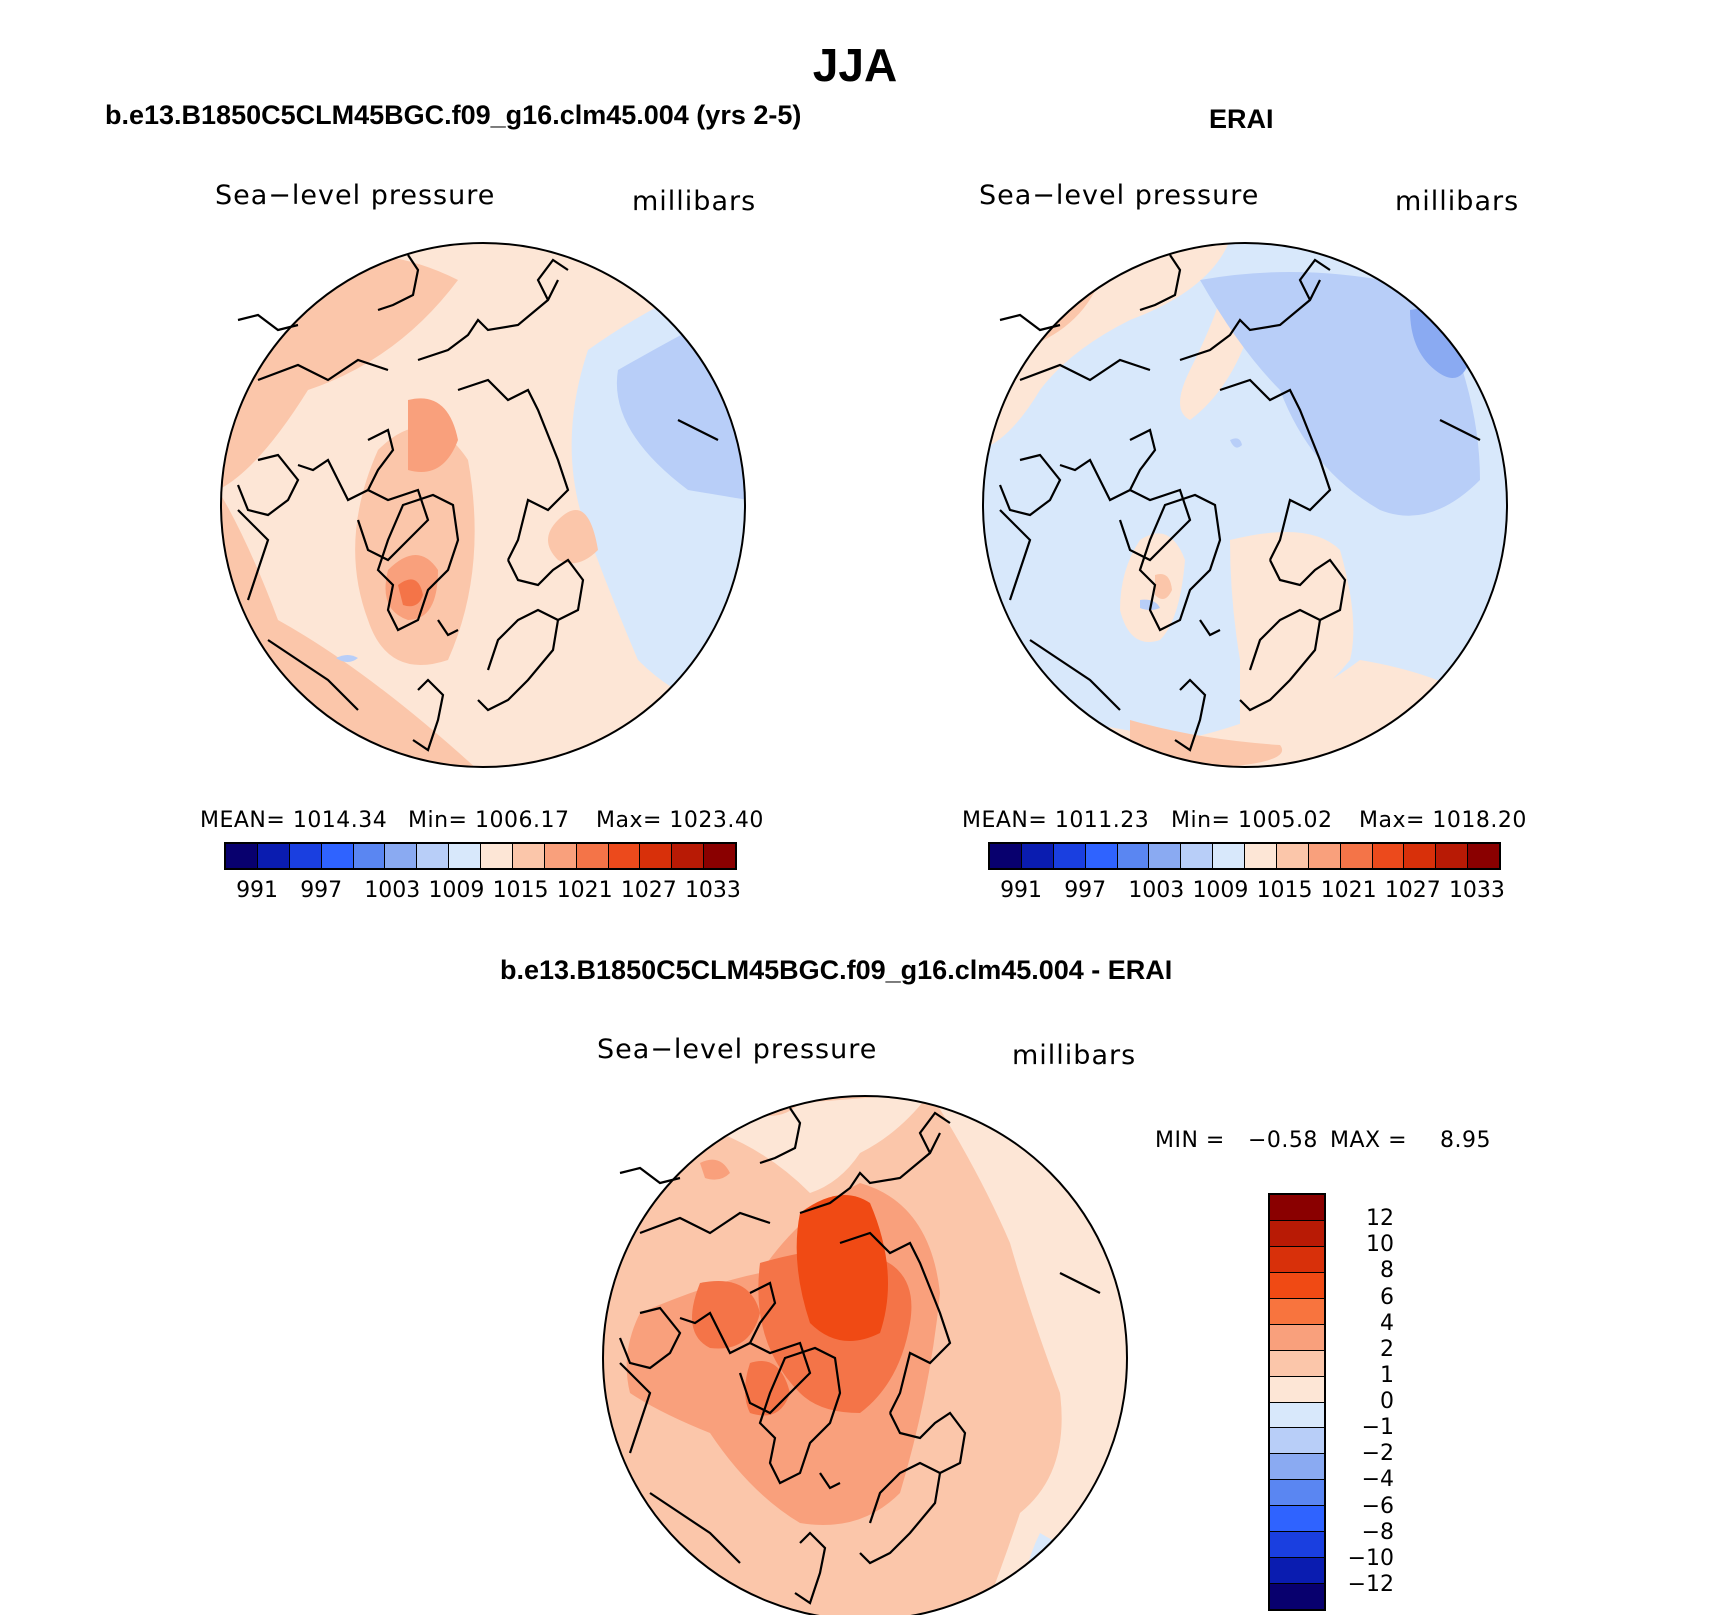  Describe the element at coordinates (1156, 890) in the screenshot. I see `colorbar-tick-label: 1003` at that location.